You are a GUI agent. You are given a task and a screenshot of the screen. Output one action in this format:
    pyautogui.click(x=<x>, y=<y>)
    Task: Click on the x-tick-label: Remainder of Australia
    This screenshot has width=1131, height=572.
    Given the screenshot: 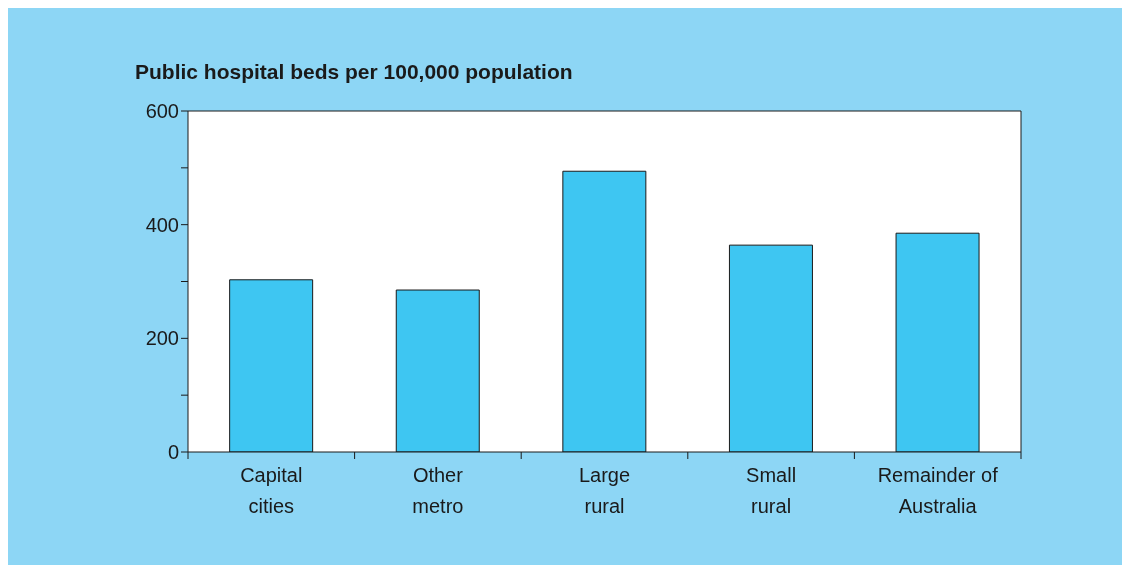 What is the action you would take?
    pyautogui.click(x=938, y=490)
    